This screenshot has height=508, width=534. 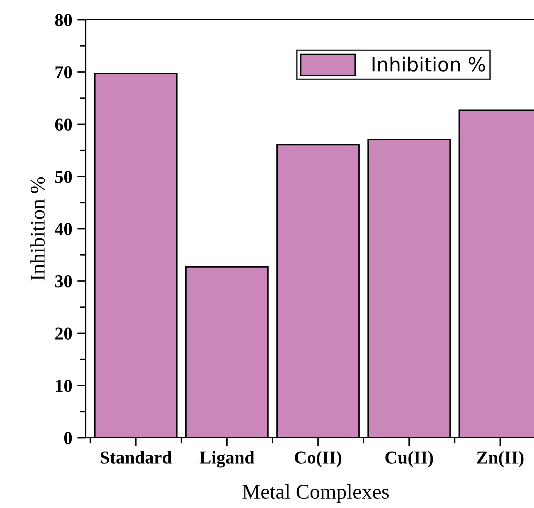 I want to click on y-tick-label: 30, so click(x=63, y=282).